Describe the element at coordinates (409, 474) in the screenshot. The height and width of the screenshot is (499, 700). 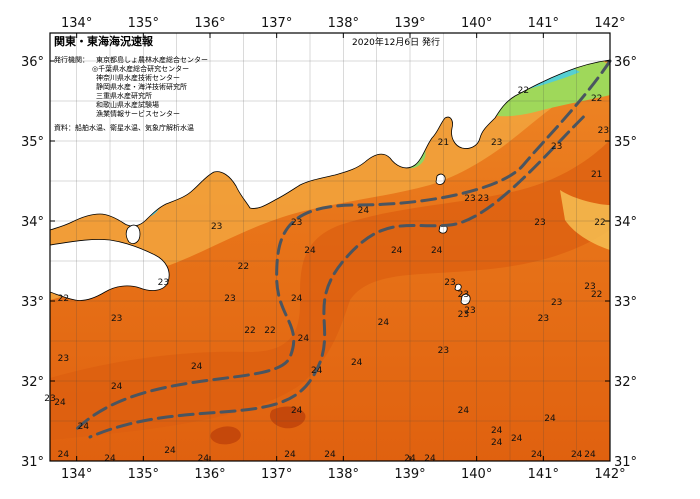
I see `longitude-tick-bottom: 139°` at that location.